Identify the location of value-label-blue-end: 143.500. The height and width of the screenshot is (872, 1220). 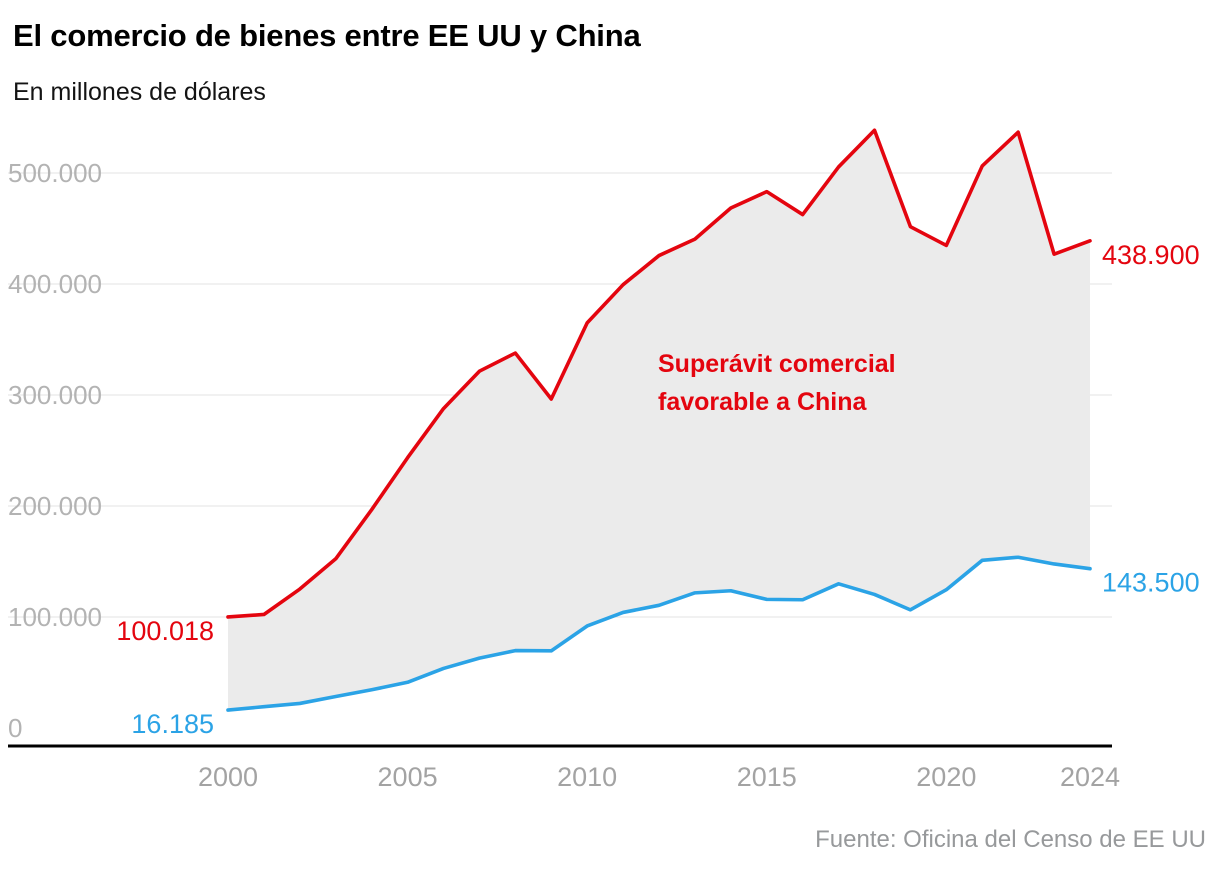
(1151, 583).